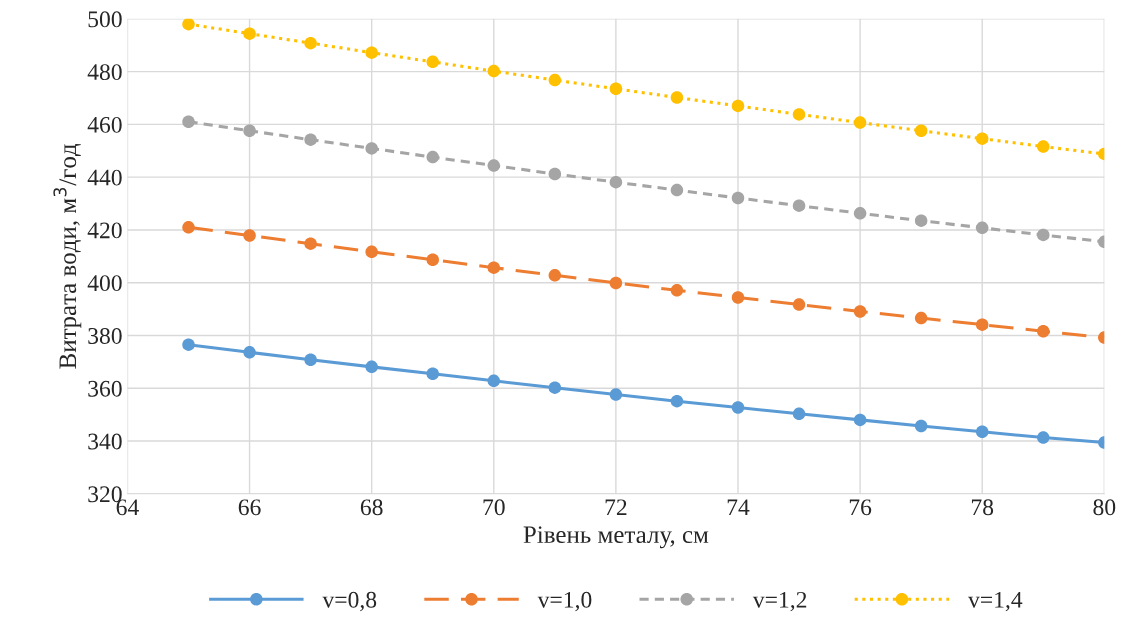  What do you see at coordinates (104, 283) in the screenshot?
I see `y-tick-label: 400` at bounding box center [104, 283].